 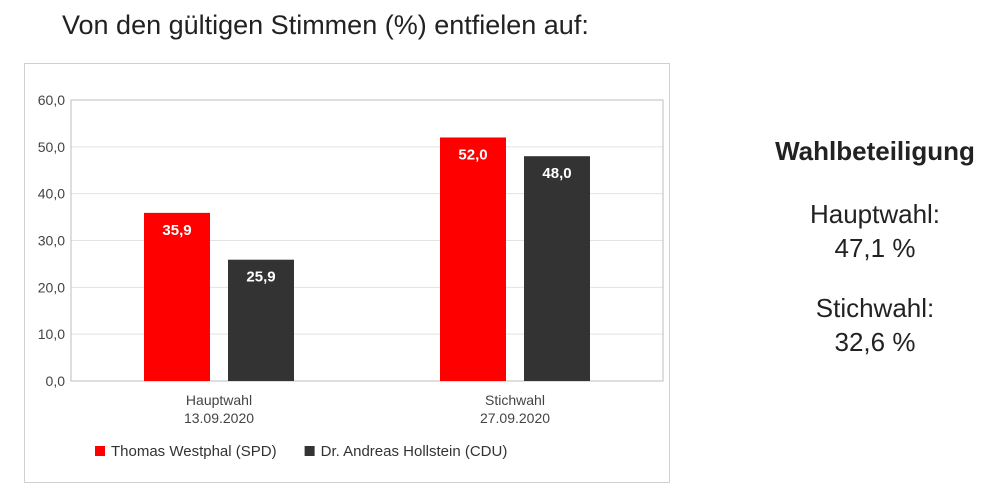 What do you see at coordinates (875, 342) in the screenshot?
I see `turnout-stichwahl-value: 32,6 %` at bounding box center [875, 342].